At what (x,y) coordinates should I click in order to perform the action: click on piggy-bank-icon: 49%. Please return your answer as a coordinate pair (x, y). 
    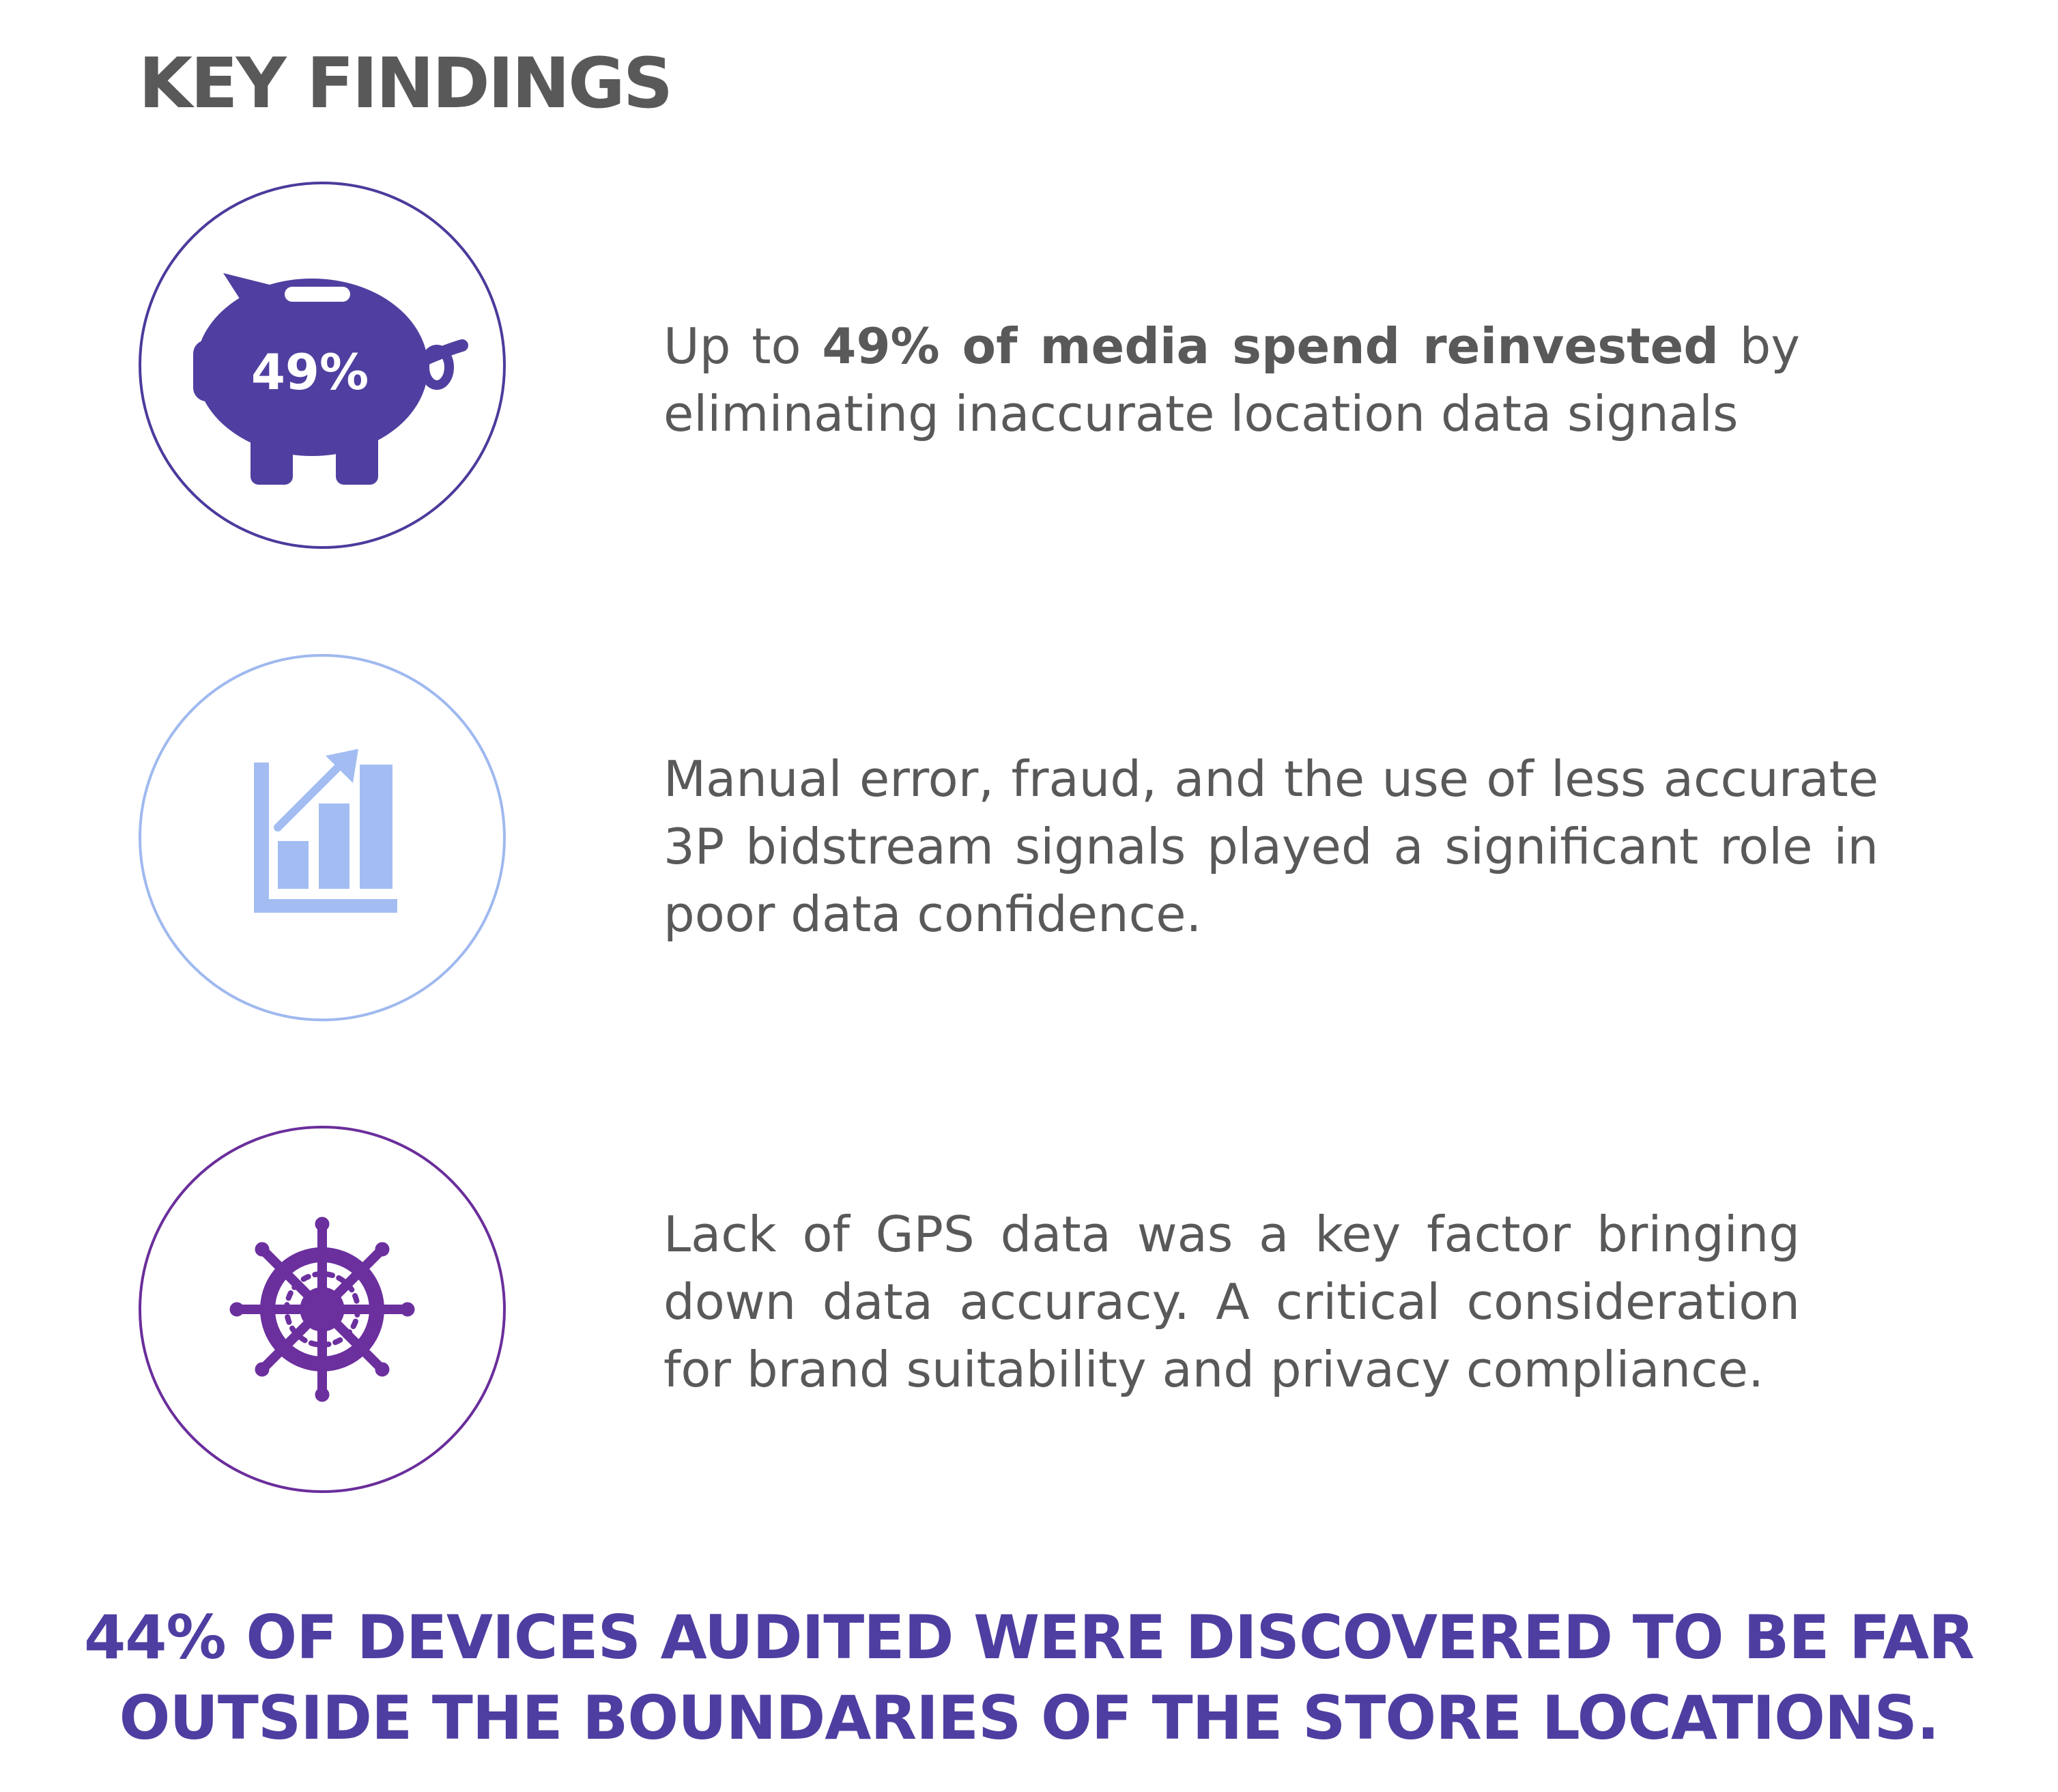
    Looking at the image, I should click on (330, 379).